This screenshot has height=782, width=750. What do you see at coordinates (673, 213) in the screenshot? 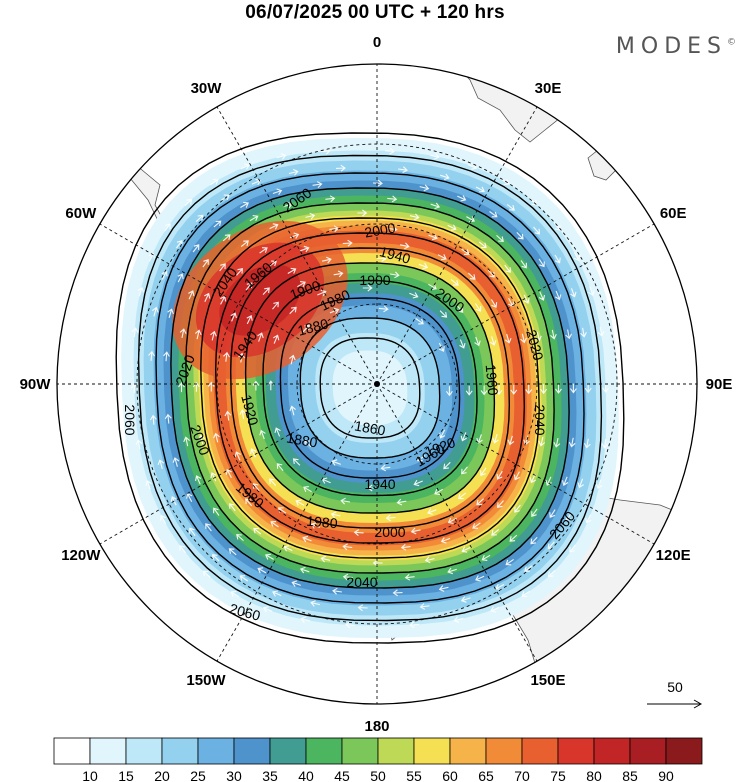
I see `meridian-label: 60E` at bounding box center [673, 213].